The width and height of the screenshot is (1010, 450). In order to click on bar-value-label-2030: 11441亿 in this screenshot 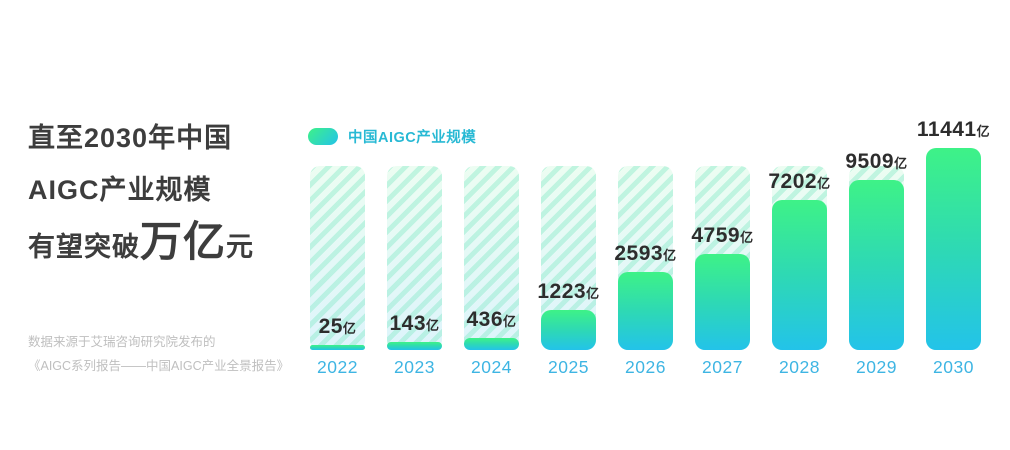, I will do `click(953, 130)`.